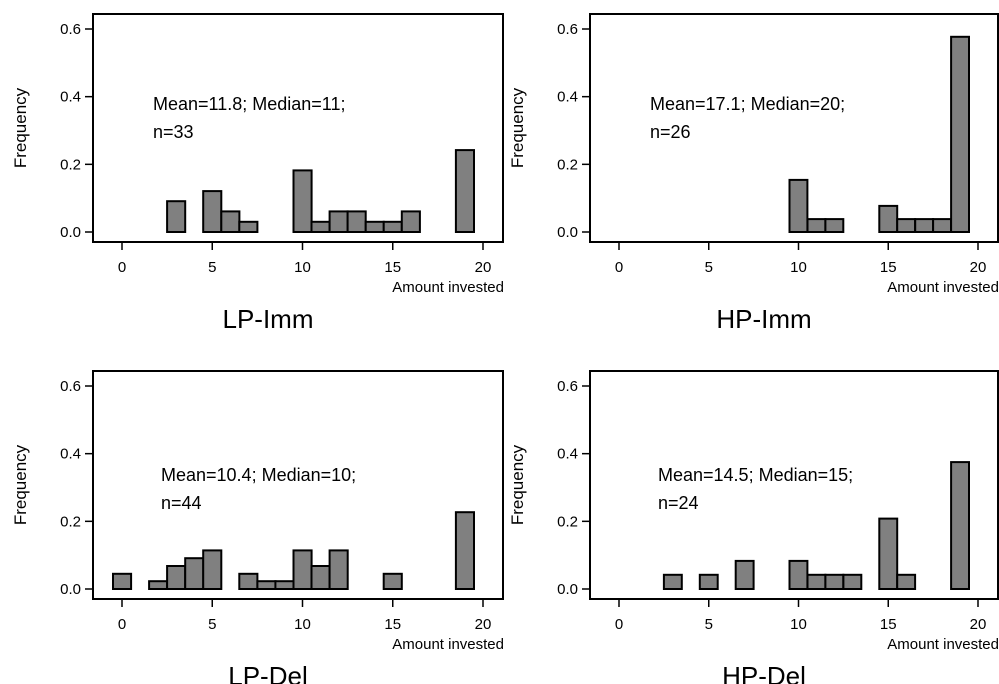 This screenshot has width=999, height=684. Describe the element at coordinates (670, 132) in the screenshot. I see `stats-annotation: n=26` at that location.